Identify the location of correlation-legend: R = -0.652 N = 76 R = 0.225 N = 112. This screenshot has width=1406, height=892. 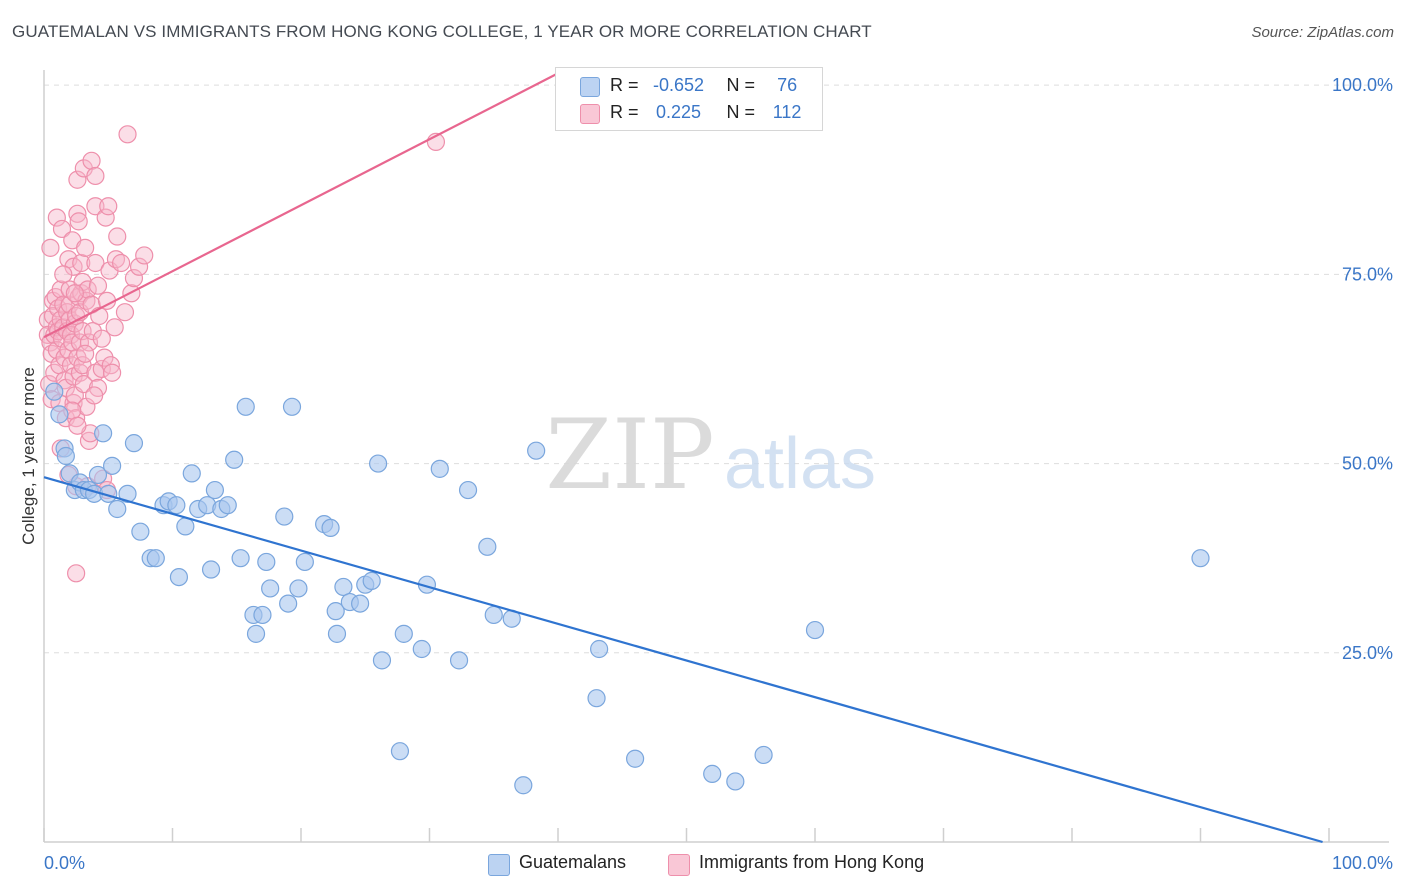
(689, 99).